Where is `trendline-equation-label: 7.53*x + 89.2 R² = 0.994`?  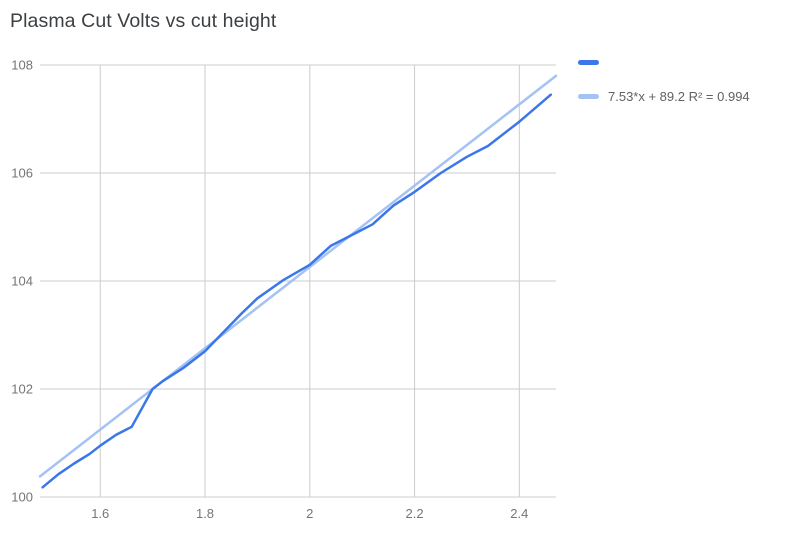 trendline-equation-label: 7.53*x + 89.2 R² = 0.994 is located at coordinates (679, 96).